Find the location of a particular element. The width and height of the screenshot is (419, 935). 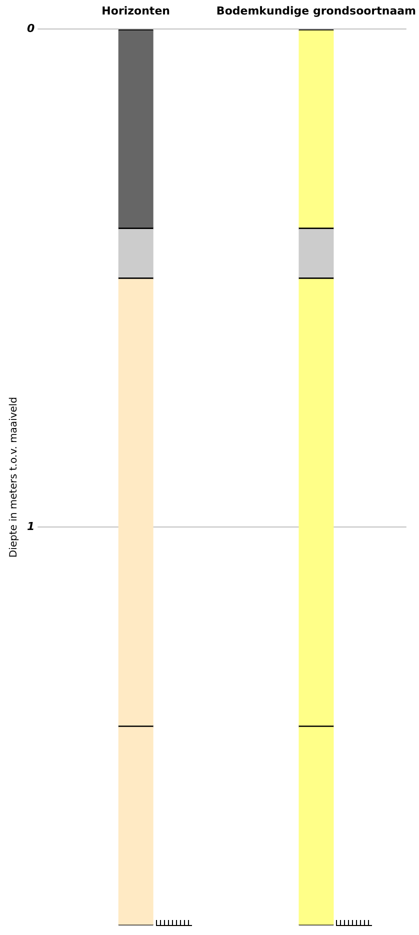

y-tick-label: 1 is located at coordinates (31, 526).